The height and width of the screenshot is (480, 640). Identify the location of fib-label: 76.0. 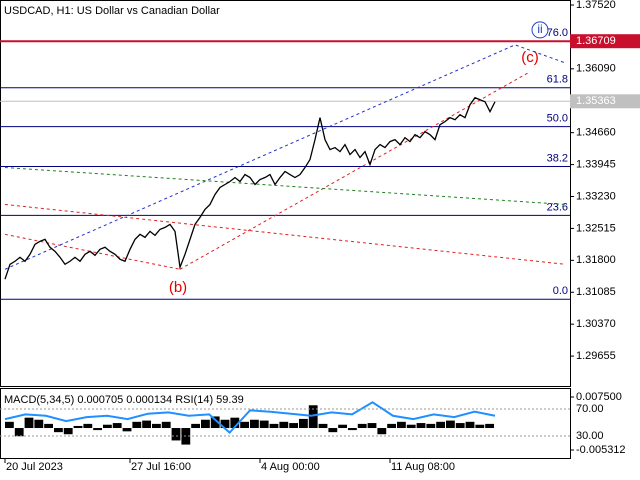
(557, 33).